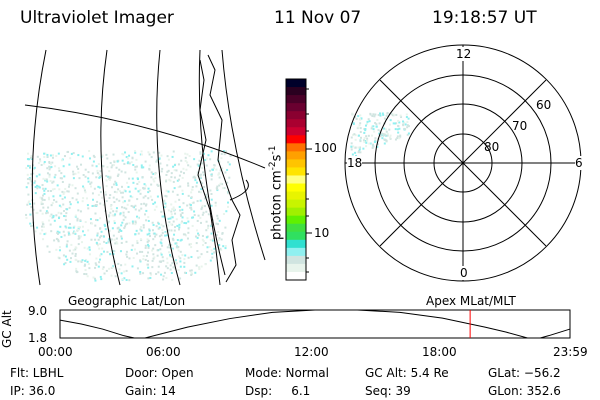 This screenshot has width=600, height=400. I want to click on status-field: Dsp: 6.1, so click(278, 391).